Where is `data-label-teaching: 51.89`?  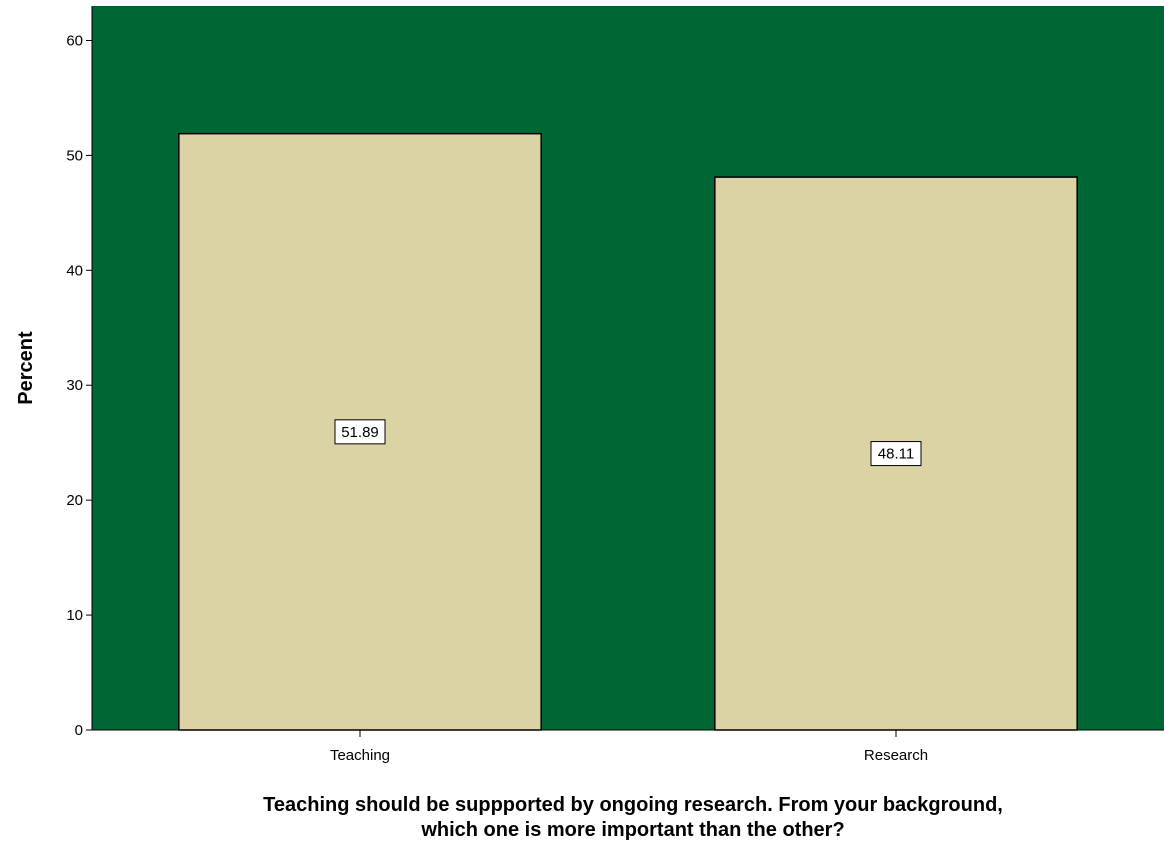 data-label-teaching: 51.89 is located at coordinates (360, 432).